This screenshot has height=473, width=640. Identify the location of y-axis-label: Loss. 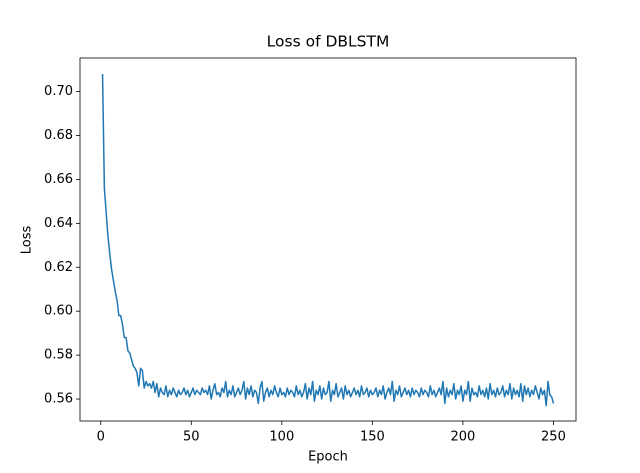
(27, 240).